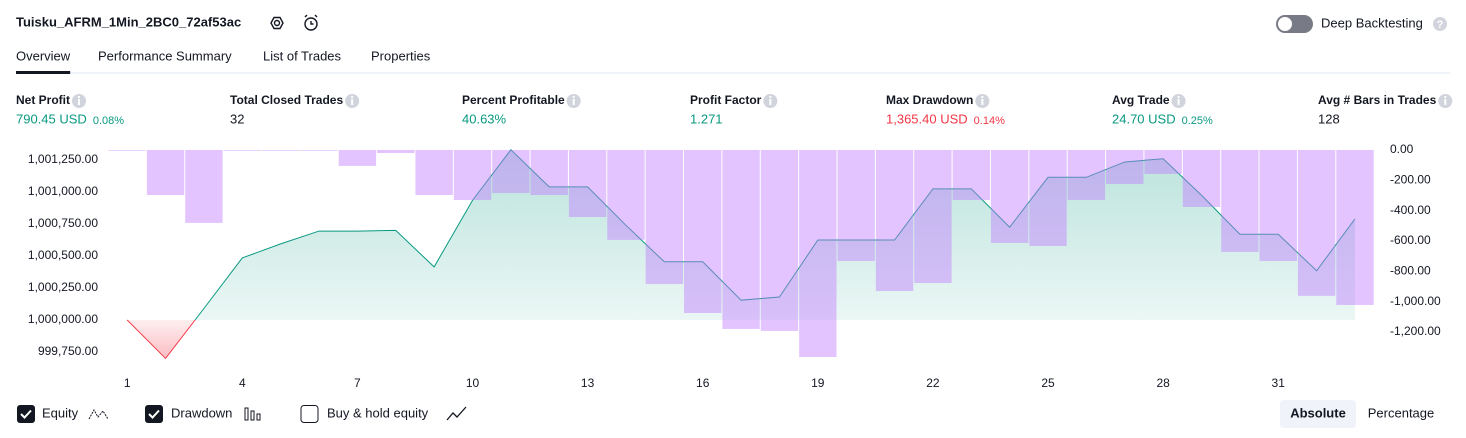 Image resolution: width=1466 pixels, height=438 pixels. What do you see at coordinates (1163, 383) in the screenshot?
I see `x-tick-label: 28` at bounding box center [1163, 383].